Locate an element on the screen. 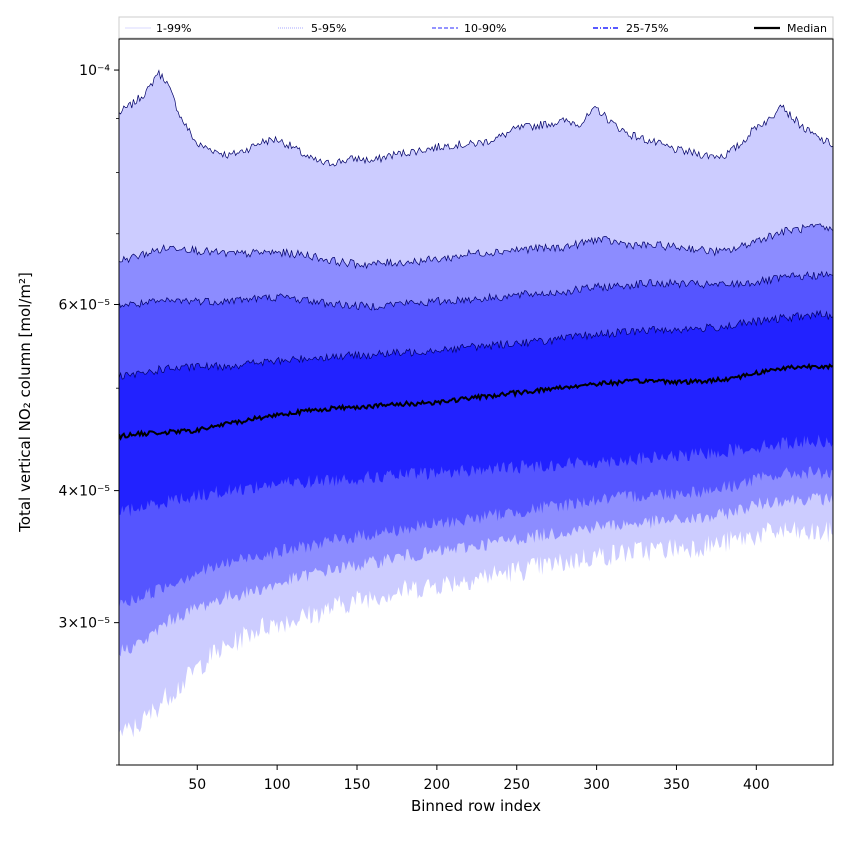  y-axis: 10⁻⁴ 6×10⁻⁵ 4×10⁻⁵ 3×10⁻⁵ is located at coordinates (89, 414).